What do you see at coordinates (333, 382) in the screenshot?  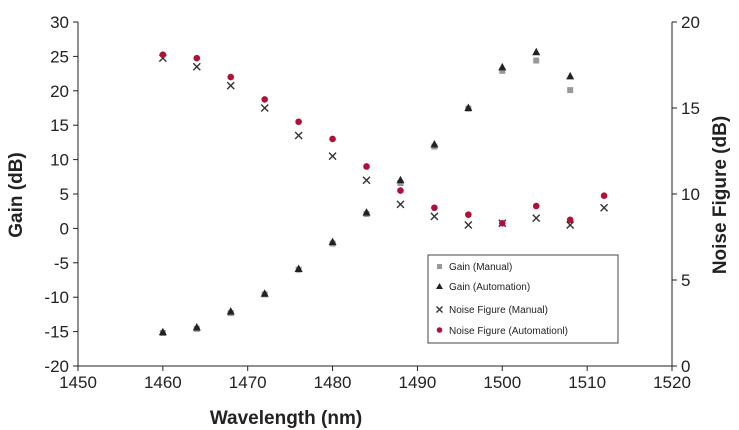 I see `x-tick-label: 1480` at bounding box center [333, 382].